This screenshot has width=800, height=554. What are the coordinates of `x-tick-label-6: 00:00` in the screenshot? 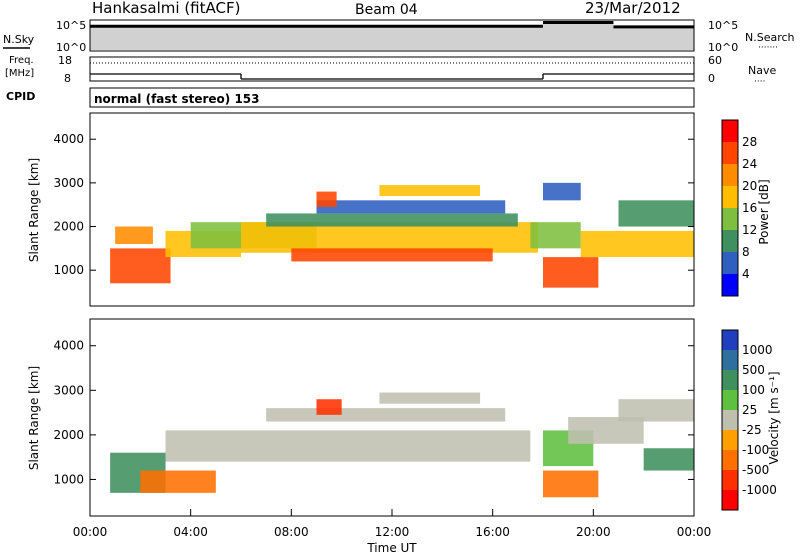 It's located at (694, 532).